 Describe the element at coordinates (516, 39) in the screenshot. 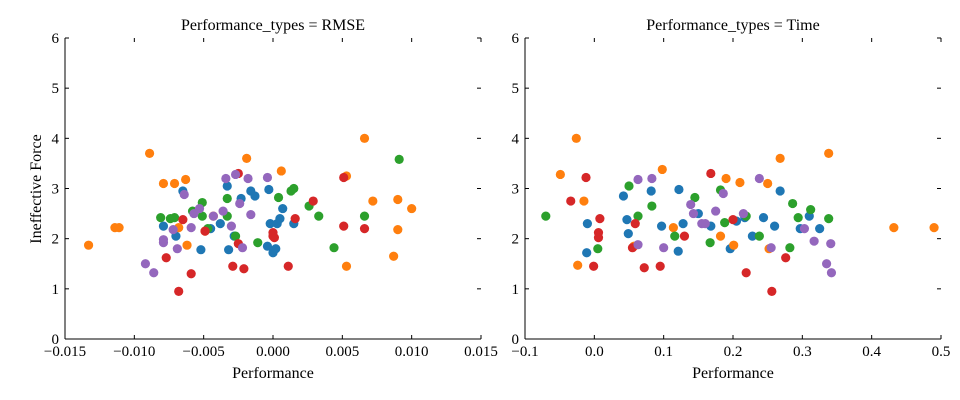

I see `y-tick-label-time: 6` at that location.